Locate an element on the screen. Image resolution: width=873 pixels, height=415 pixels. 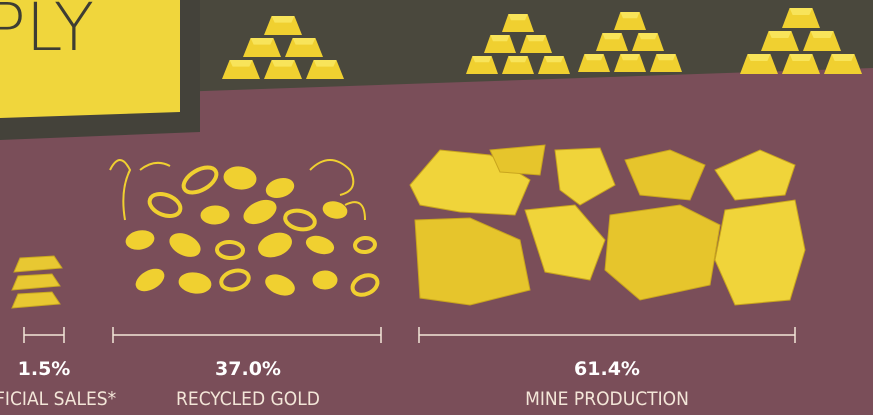
title-box is located at coordinates (90, 59).